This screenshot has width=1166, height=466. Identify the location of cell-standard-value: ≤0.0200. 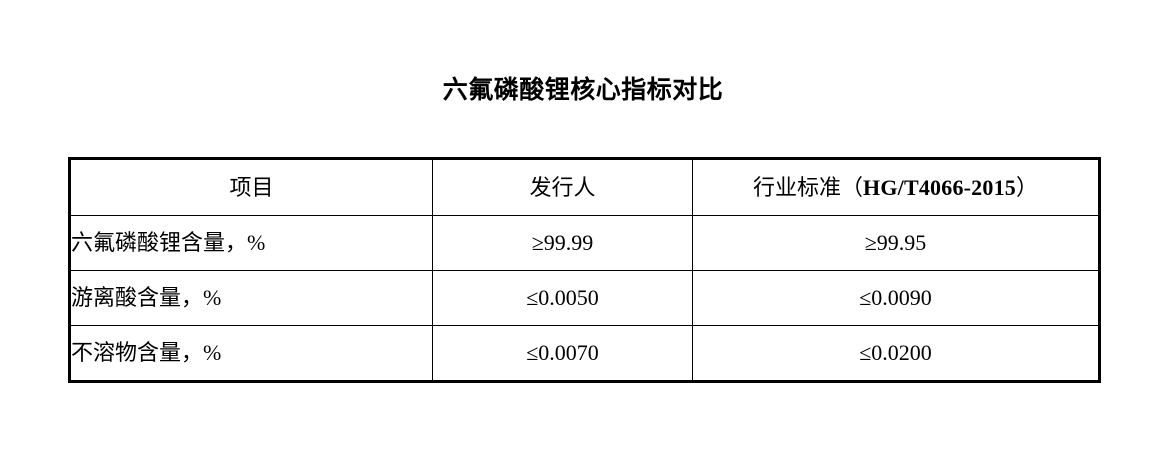
(896, 353).